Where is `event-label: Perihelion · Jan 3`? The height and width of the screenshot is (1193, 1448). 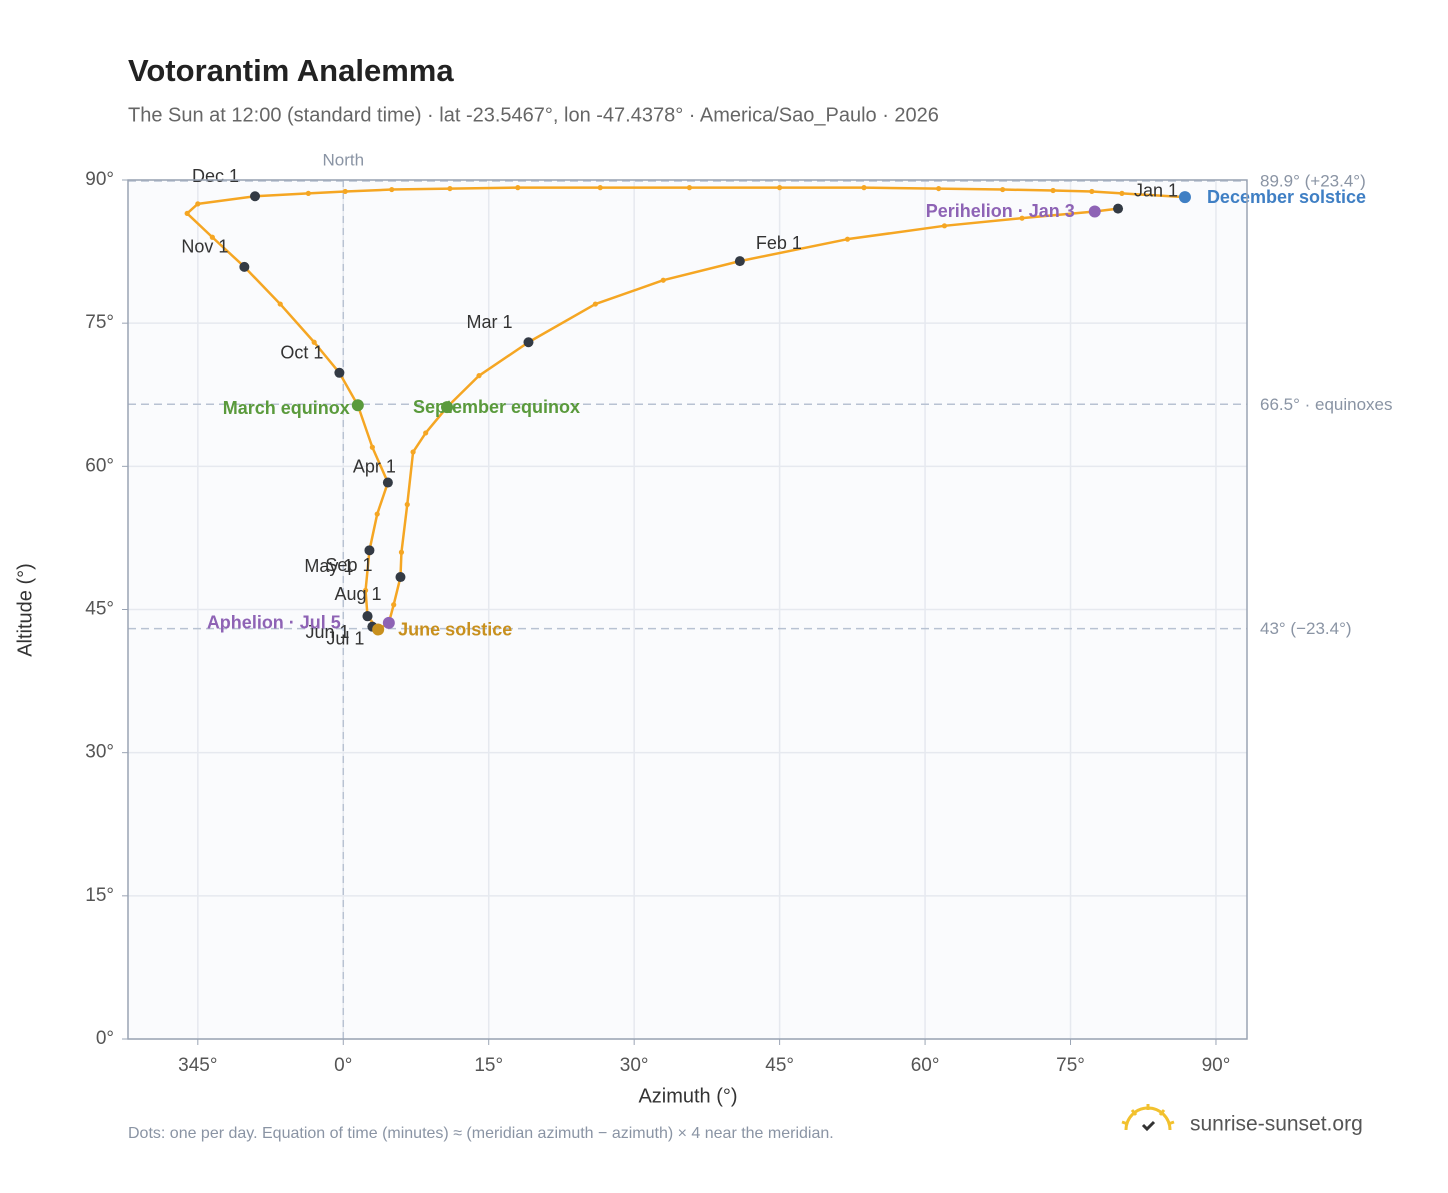 event-label: Perihelion · Jan 3 is located at coordinates (1000, 211).